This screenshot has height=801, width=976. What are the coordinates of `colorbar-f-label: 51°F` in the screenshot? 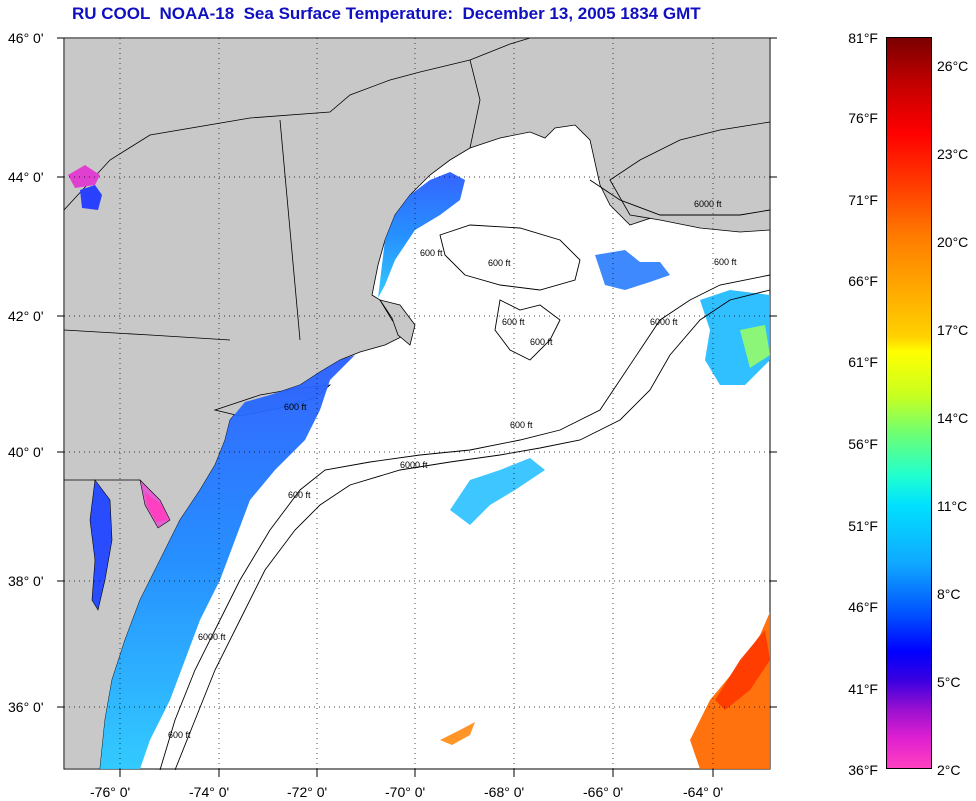 It's located at (863, 526).